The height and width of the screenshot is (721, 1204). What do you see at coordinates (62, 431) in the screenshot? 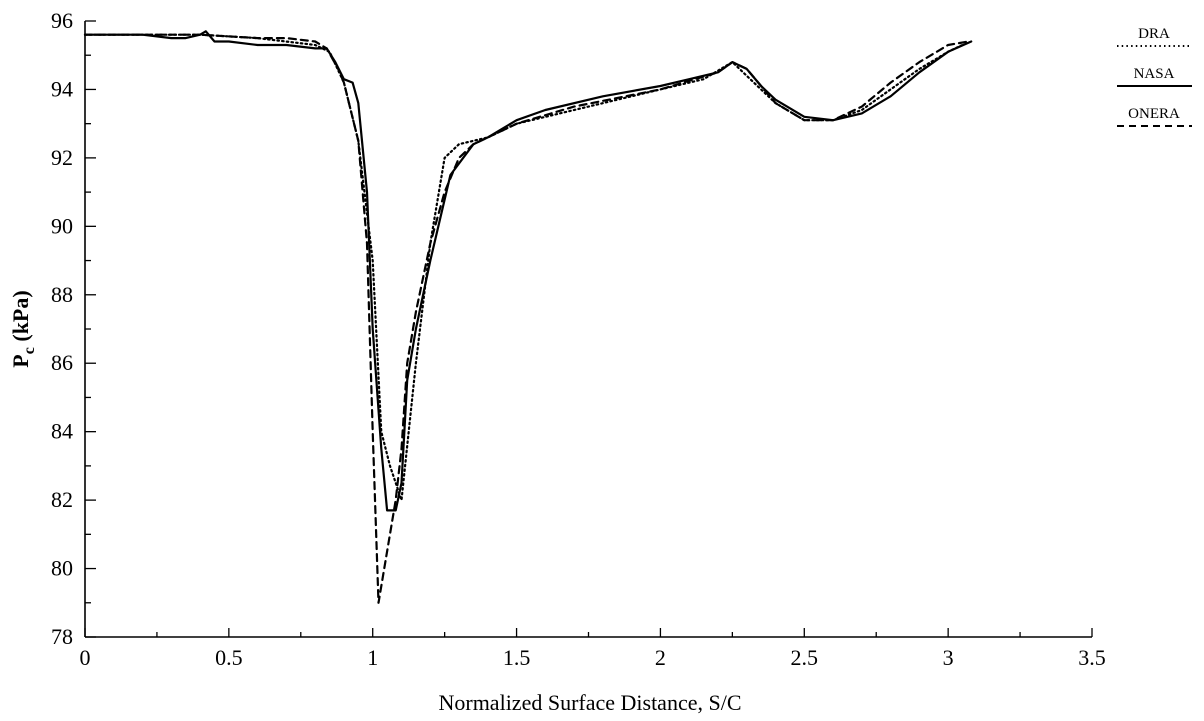
I see `y-tick-label-84: 84` at bounding box center [62, 431].